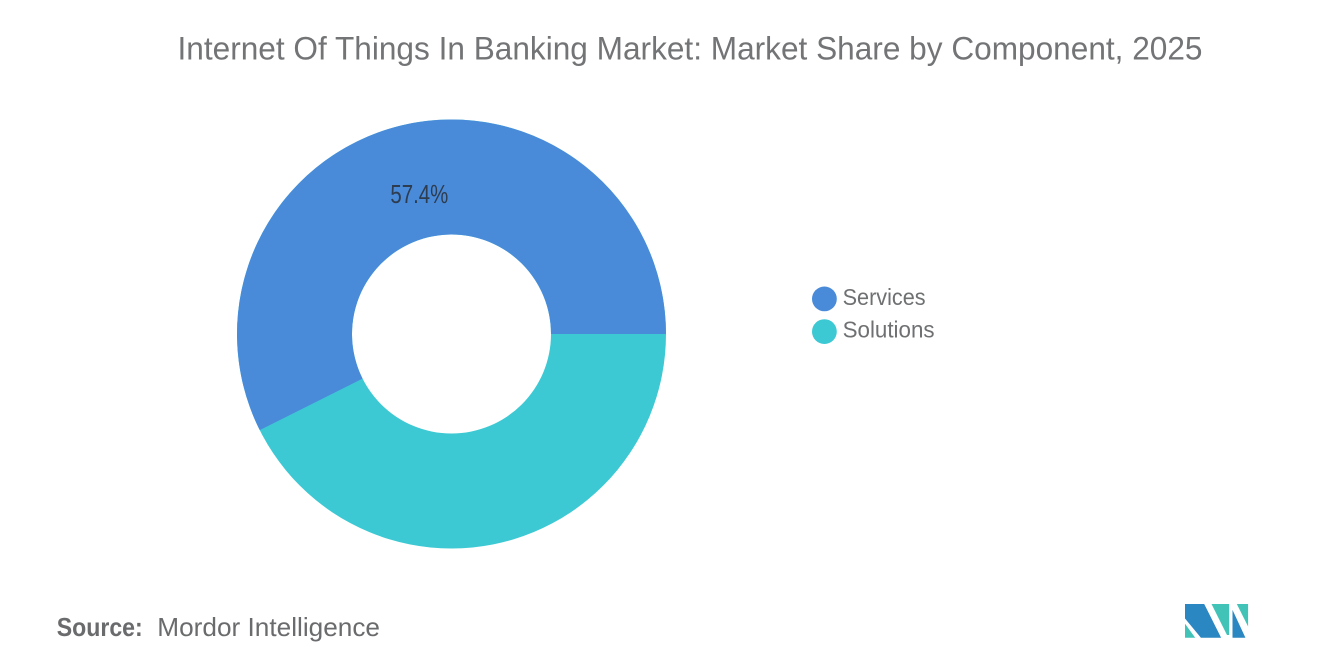 This screenshot has width=1320, height=665. I want to click on svg-text: 57.4%, so click(419, 194).